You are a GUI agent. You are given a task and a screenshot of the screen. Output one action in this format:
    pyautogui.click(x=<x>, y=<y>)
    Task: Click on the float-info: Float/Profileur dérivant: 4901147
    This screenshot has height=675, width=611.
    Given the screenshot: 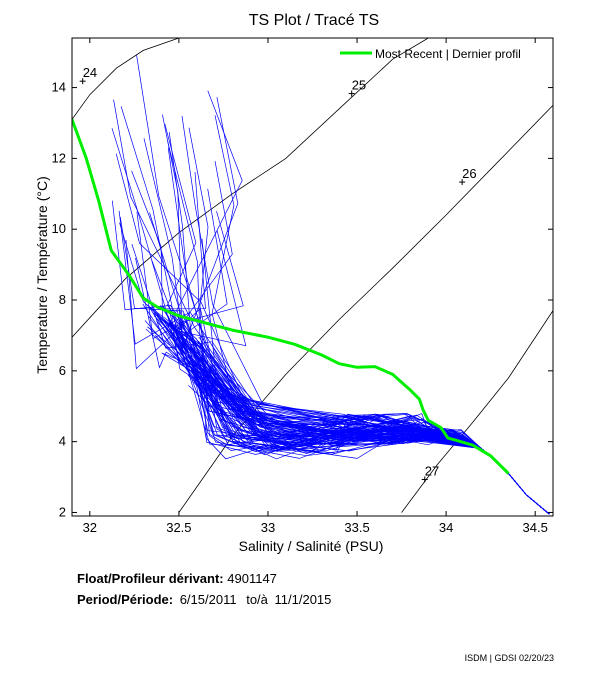 What is the action you would take?
    pyautogui.click(x=177, y=578)
    